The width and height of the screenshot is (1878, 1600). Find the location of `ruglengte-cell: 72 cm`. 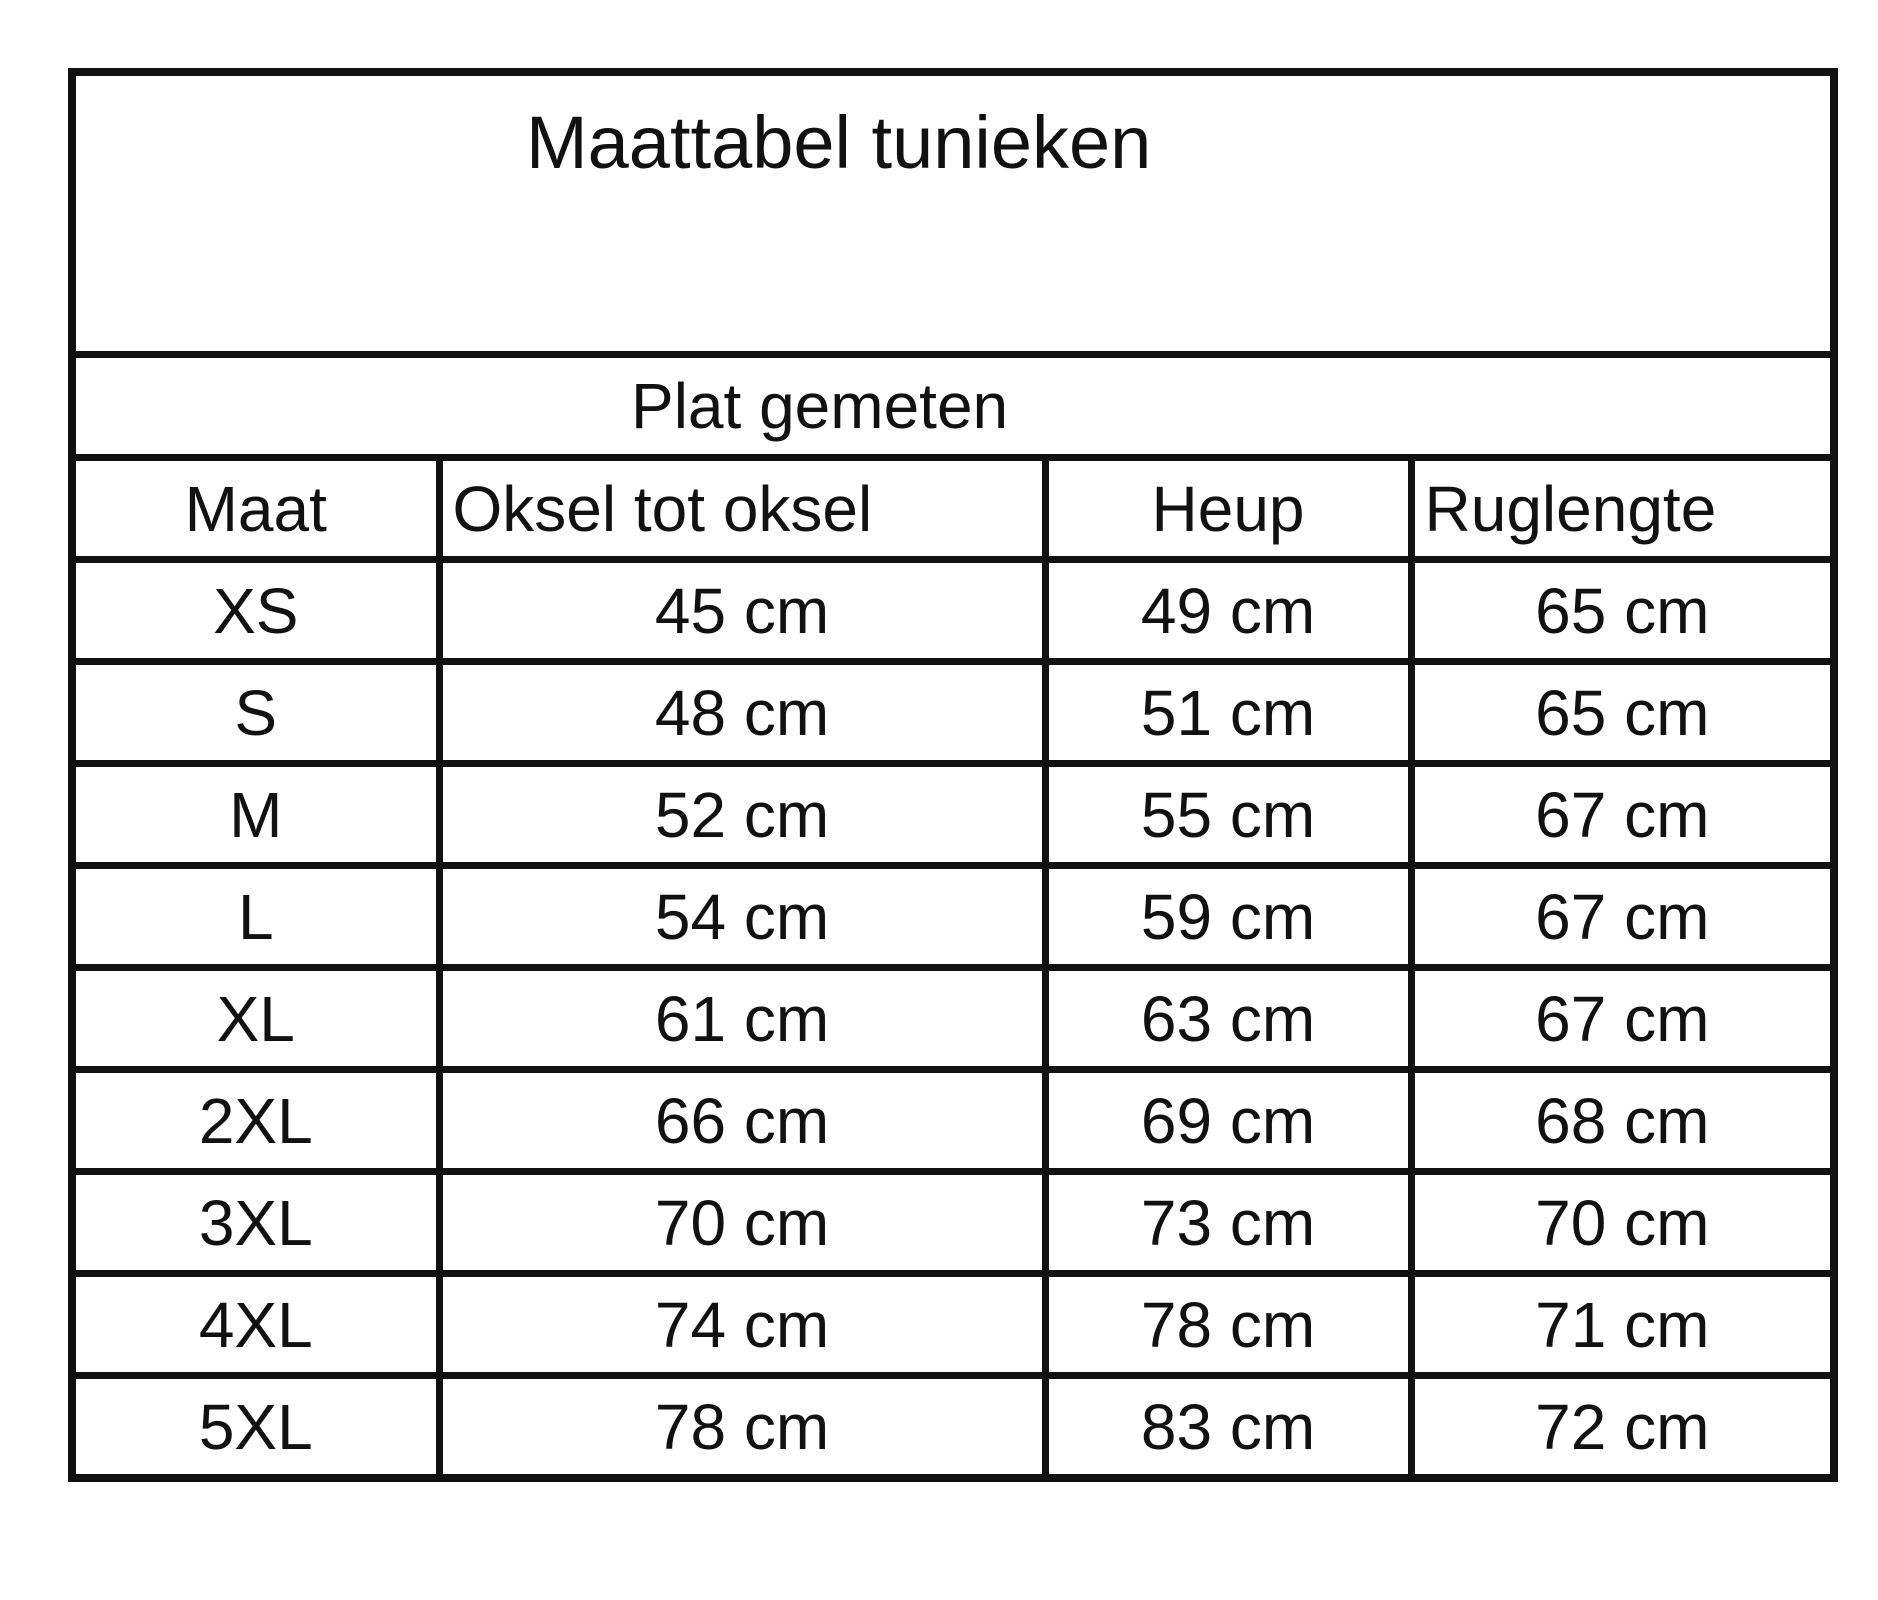

ruglengte-cell: 72 cm is located at coordinates (1622, 1427).